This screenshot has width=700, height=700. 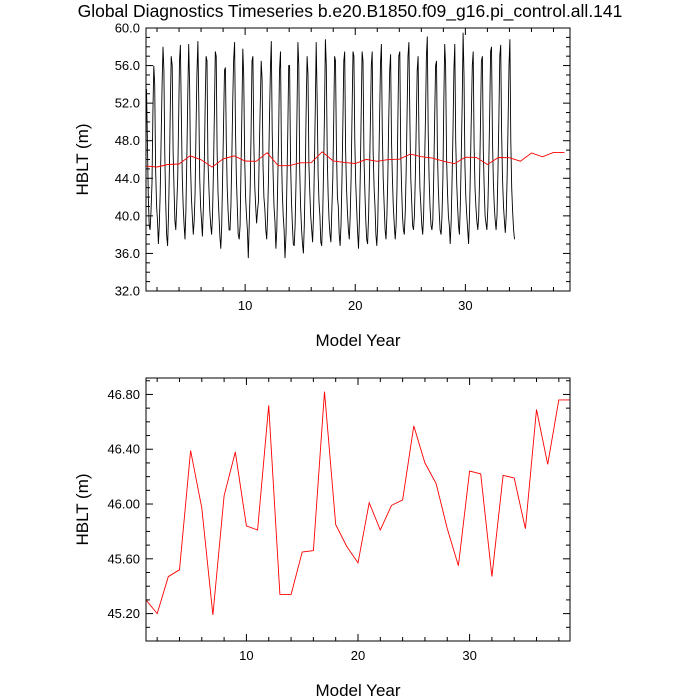 I want to click on y-tick-label: 48.0, so click(x=127, y=140).